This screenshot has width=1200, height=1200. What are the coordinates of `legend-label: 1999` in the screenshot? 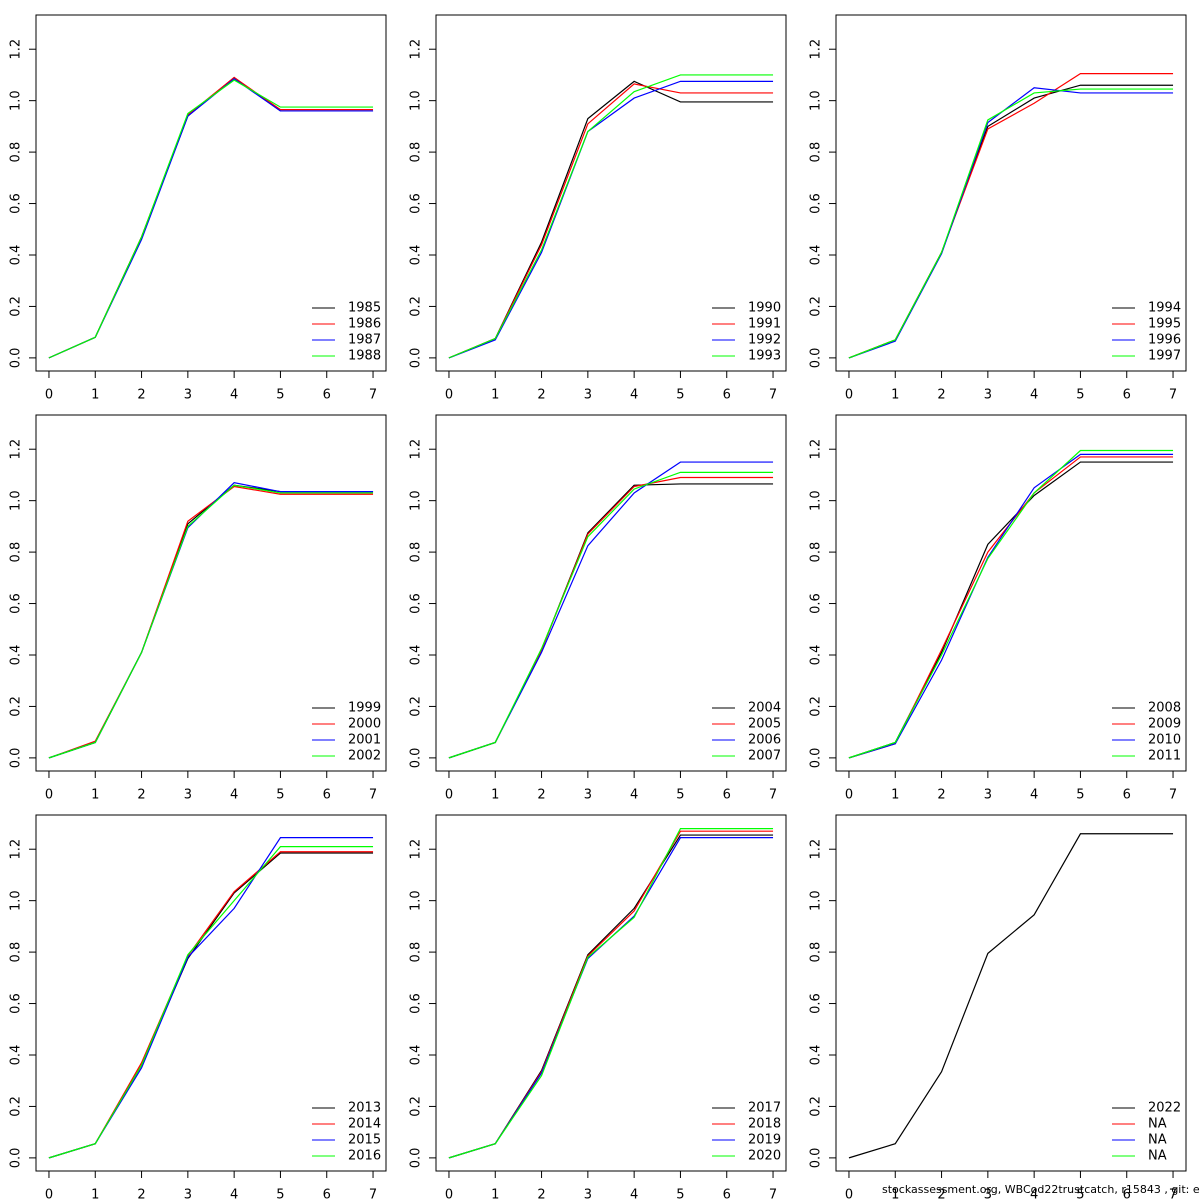 It's located at (364, 708).